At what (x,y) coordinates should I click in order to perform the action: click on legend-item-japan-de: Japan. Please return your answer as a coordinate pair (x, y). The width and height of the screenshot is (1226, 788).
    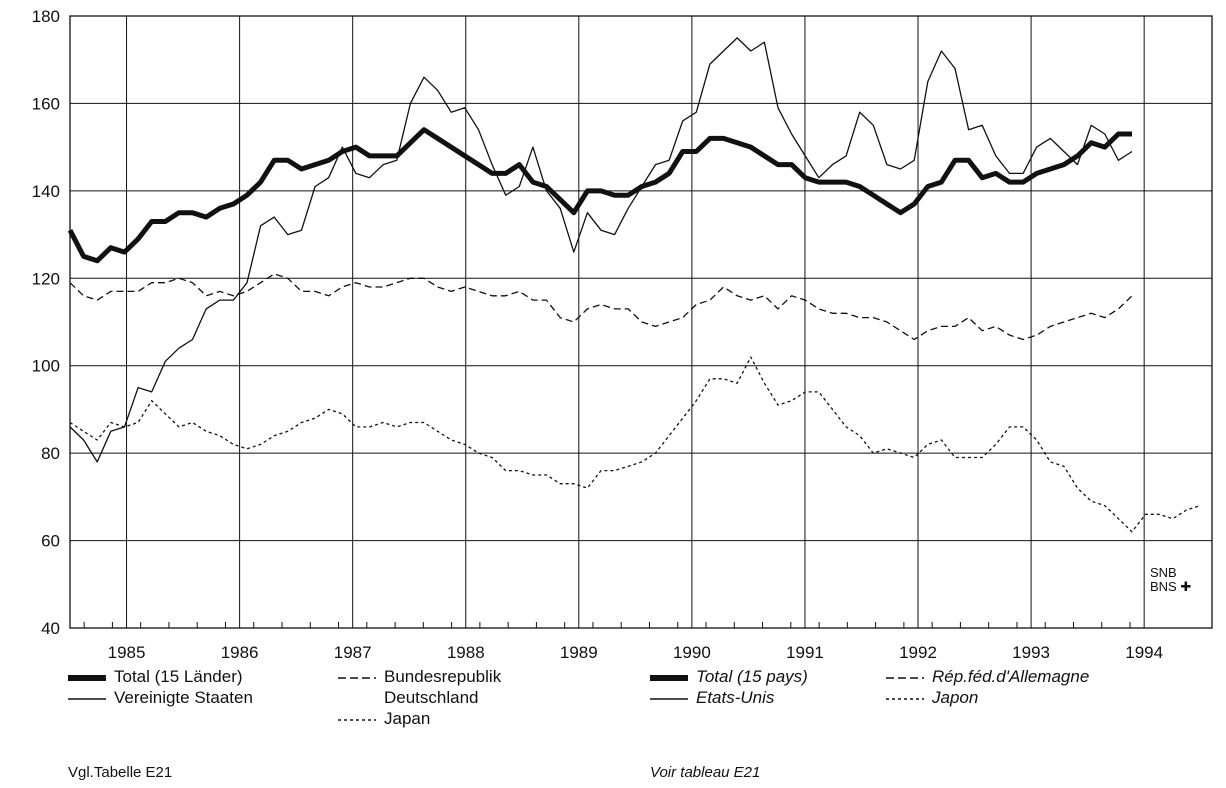
    Looking at the image, I should click on (419, 718).